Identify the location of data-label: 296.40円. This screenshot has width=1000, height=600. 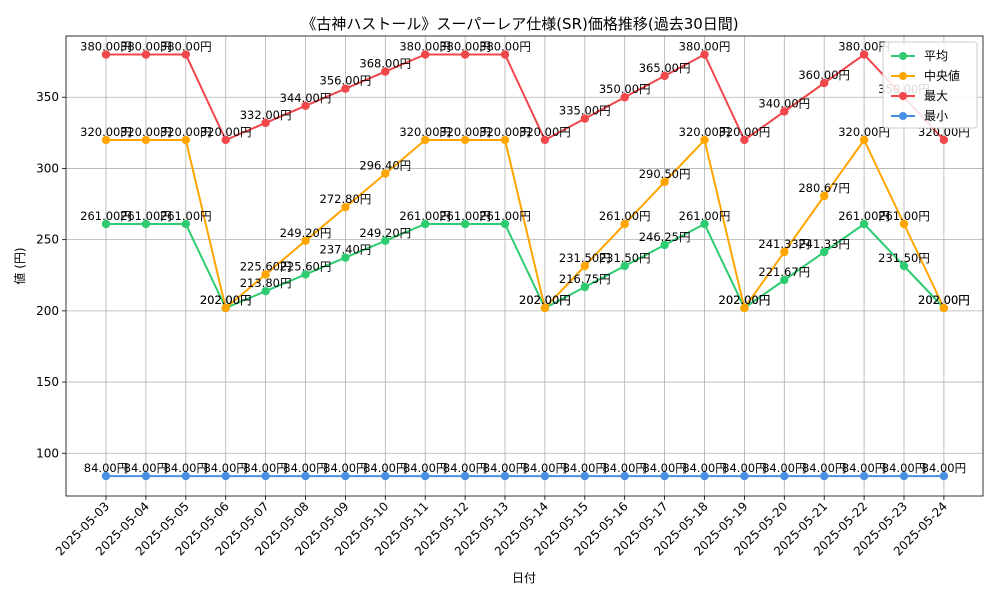
(385, 166).